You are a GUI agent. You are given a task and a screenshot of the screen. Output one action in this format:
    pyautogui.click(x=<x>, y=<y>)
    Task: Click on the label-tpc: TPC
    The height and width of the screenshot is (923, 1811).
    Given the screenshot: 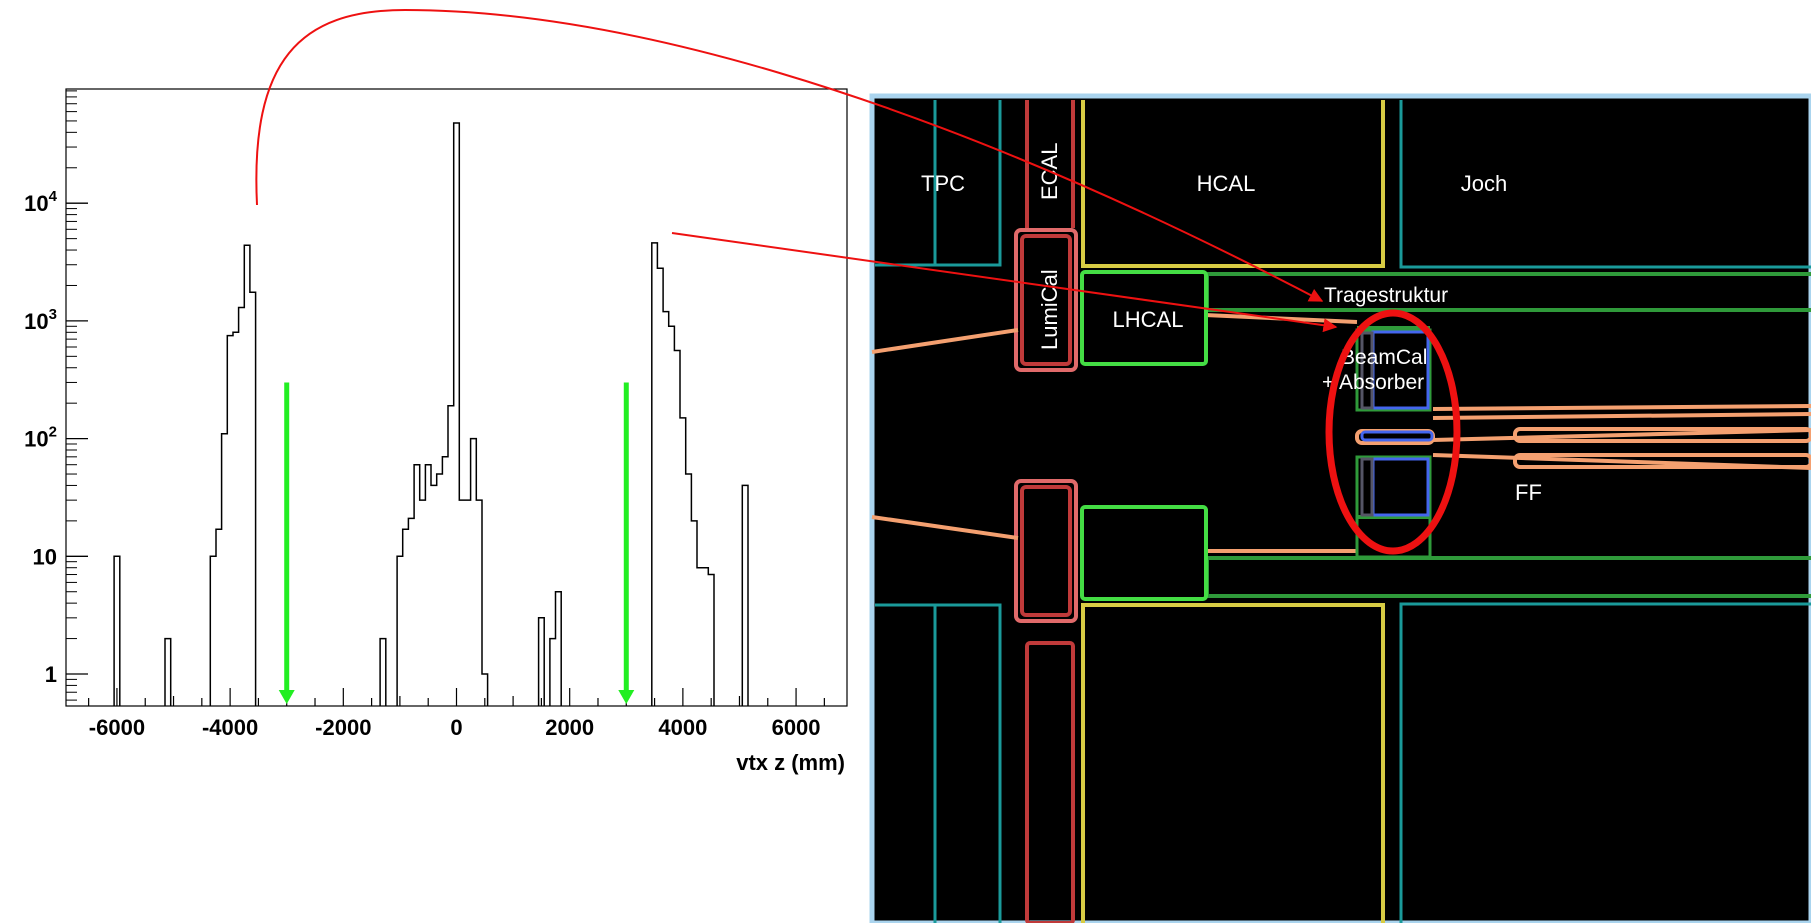 What is the action you would take?
    pyautogui.click(x=943, y=183)
    